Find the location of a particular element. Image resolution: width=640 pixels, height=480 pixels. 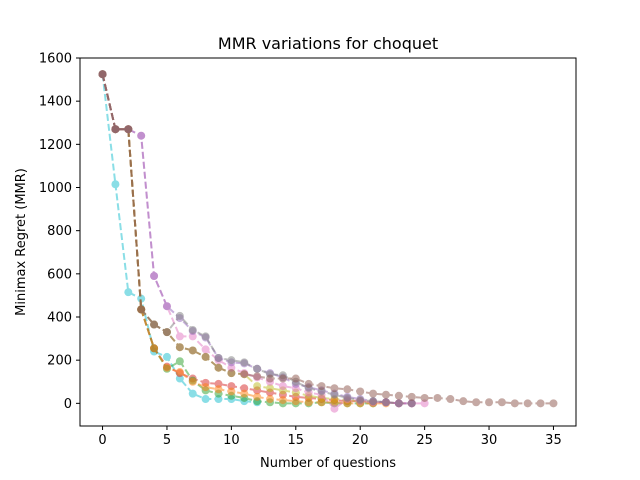

y-tick-label: 1600 is located at coordinates (55, 59).